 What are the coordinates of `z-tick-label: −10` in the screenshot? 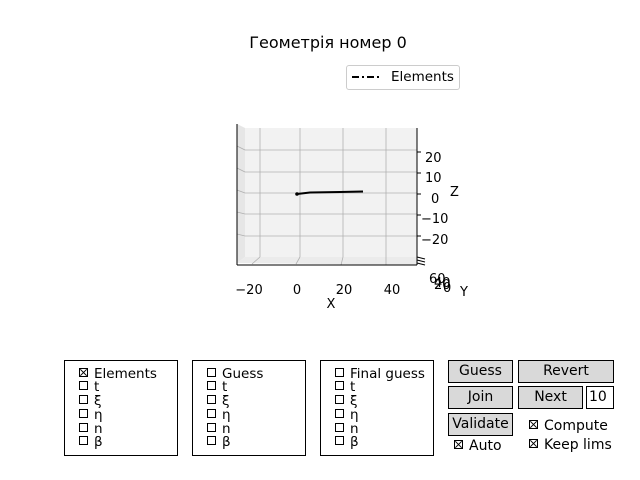 It's located at (434, 219).